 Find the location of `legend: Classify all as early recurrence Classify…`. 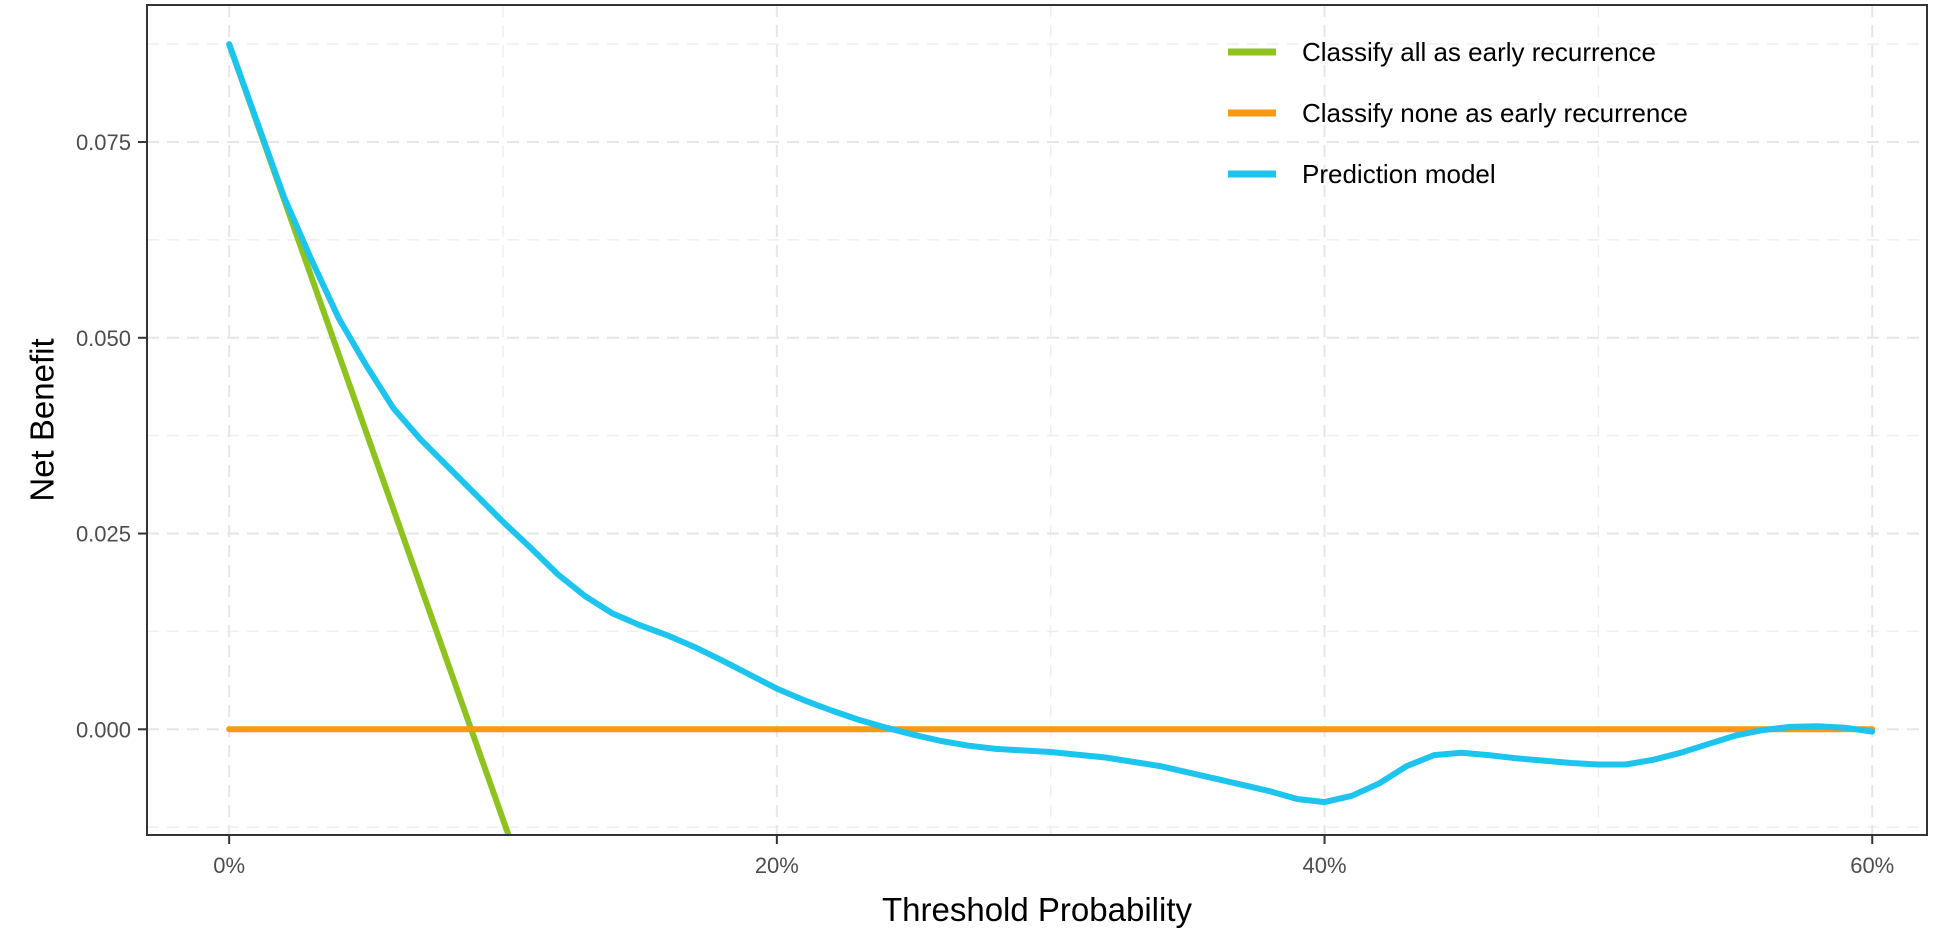

legend: Classify all as early recurrence Classify… is located at coordinates (1458, 113).